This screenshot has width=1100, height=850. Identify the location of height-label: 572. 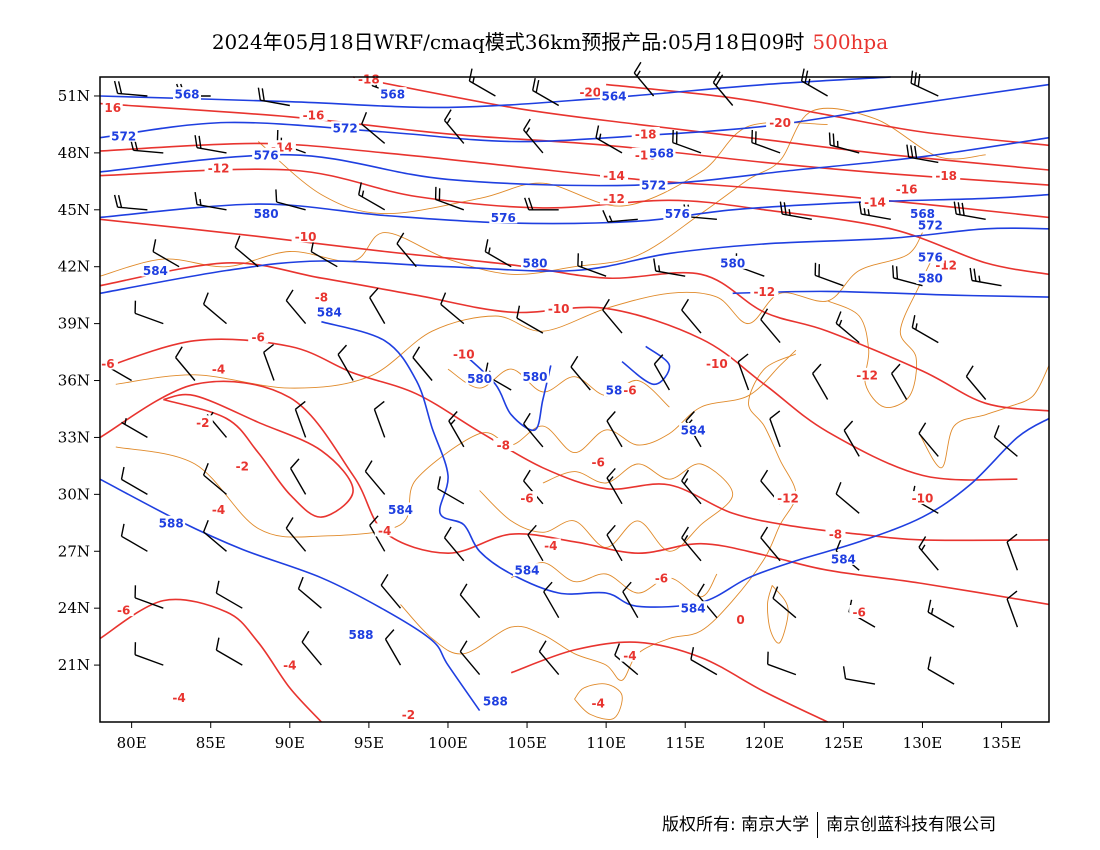
(123, 135).